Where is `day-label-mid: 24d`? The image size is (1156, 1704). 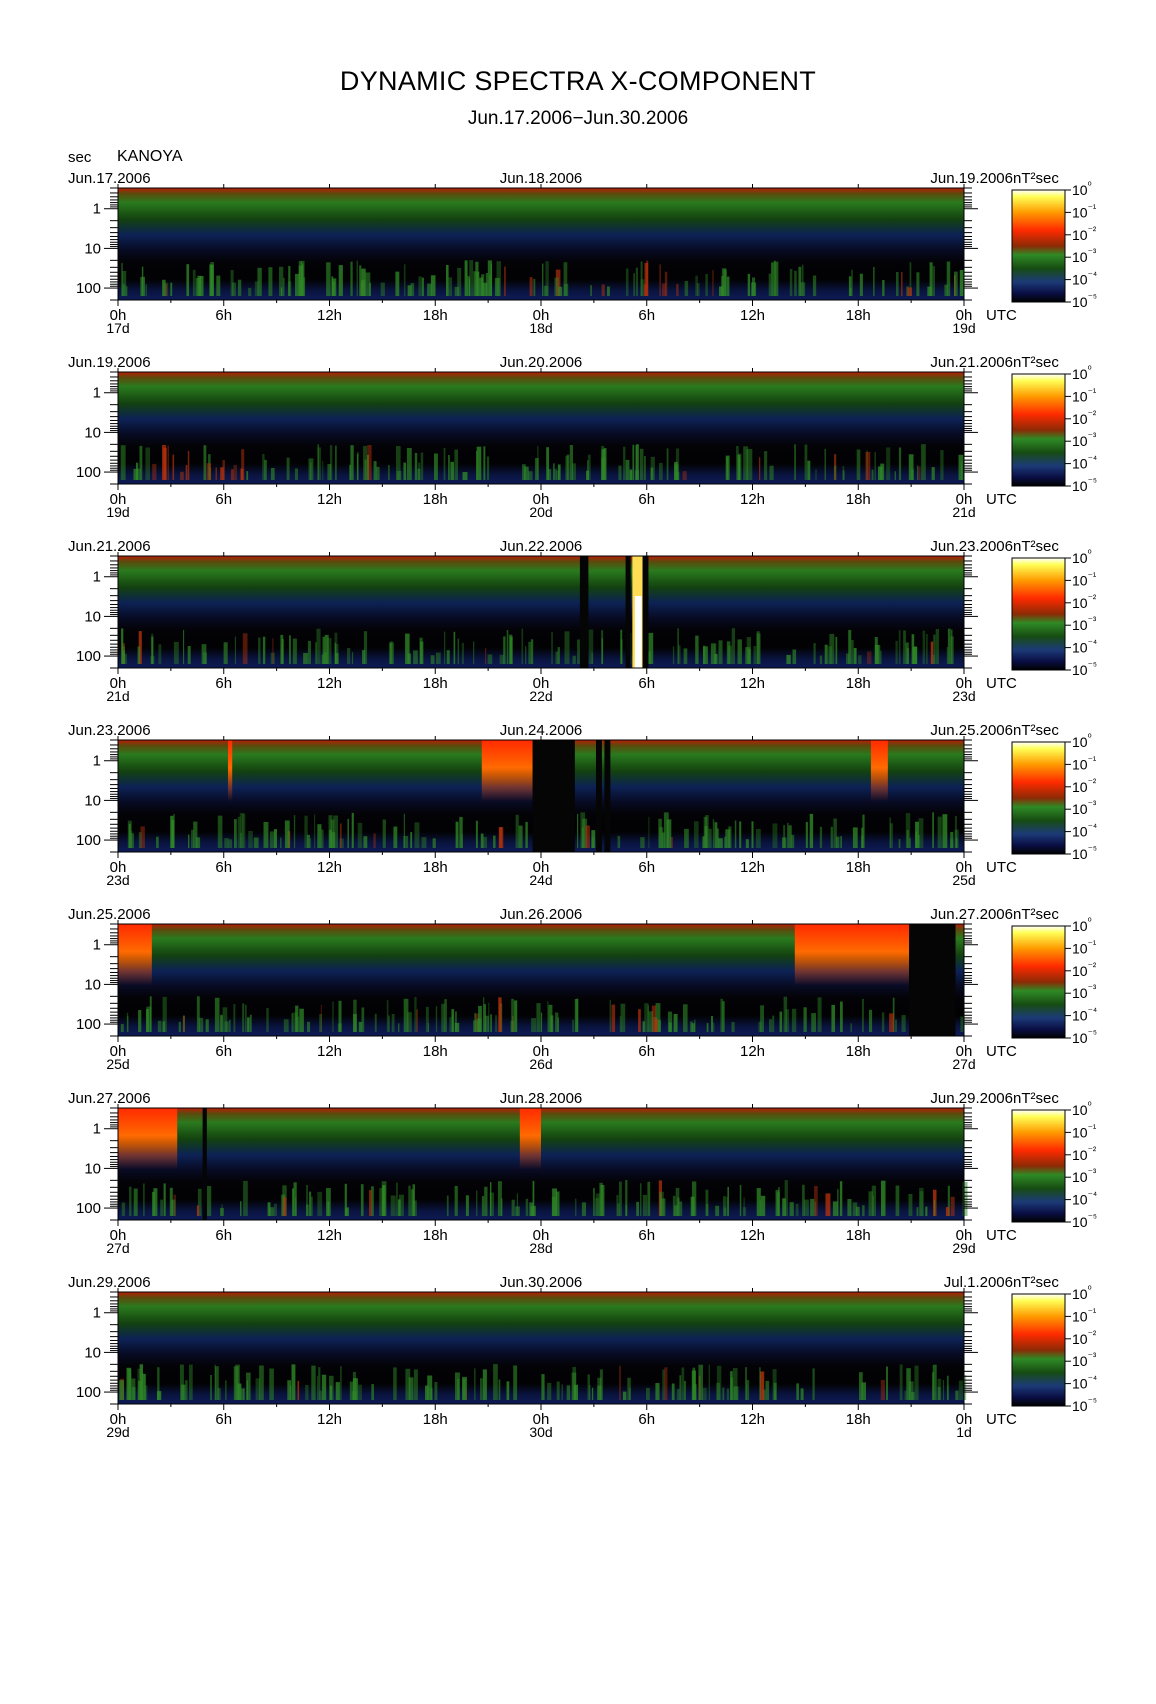 day-label-mid: 24d is located at coordinates (540, 880).